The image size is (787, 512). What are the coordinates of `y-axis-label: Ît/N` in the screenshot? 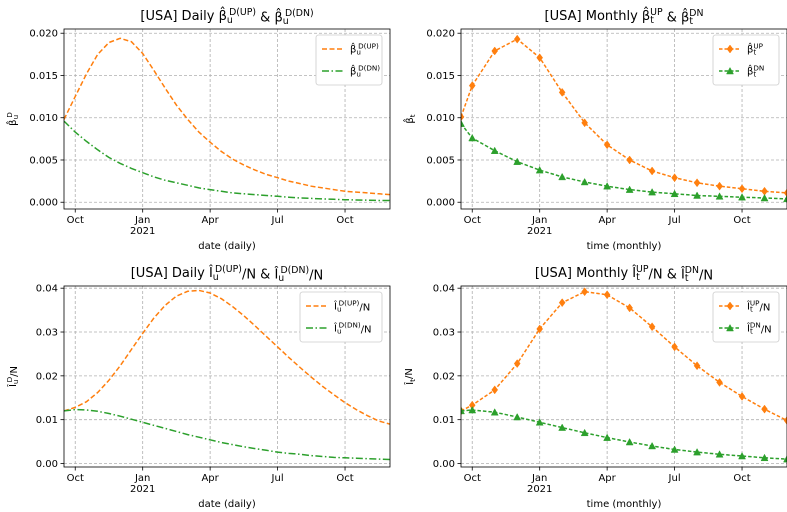 It's located at (410, 377).